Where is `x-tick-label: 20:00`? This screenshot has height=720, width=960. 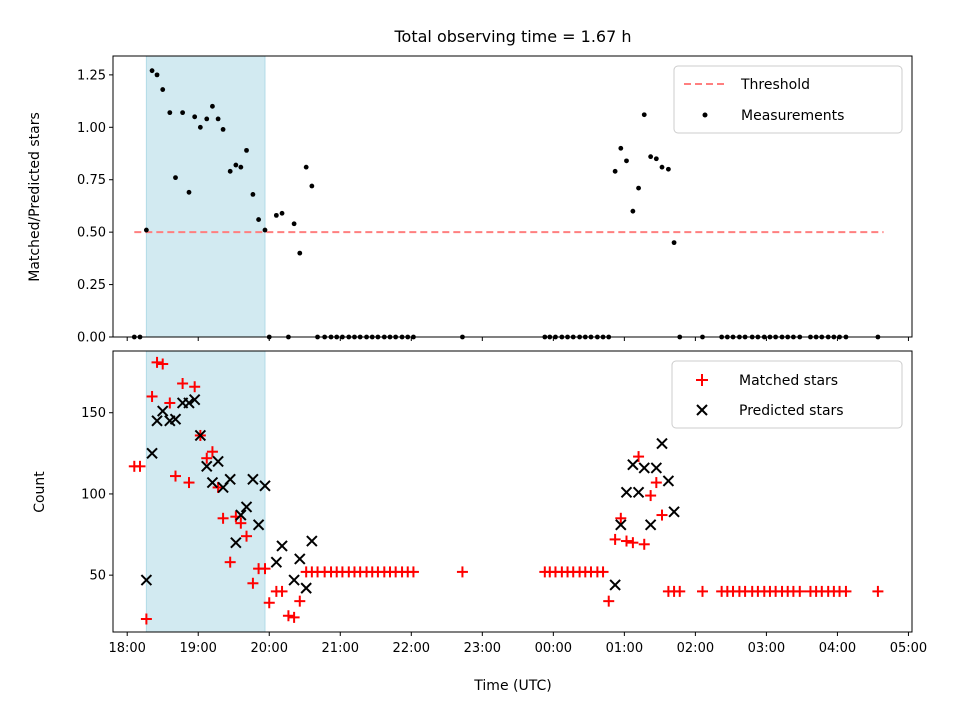
x-tick-label: 20:00 is located at coordinates (269, 648).